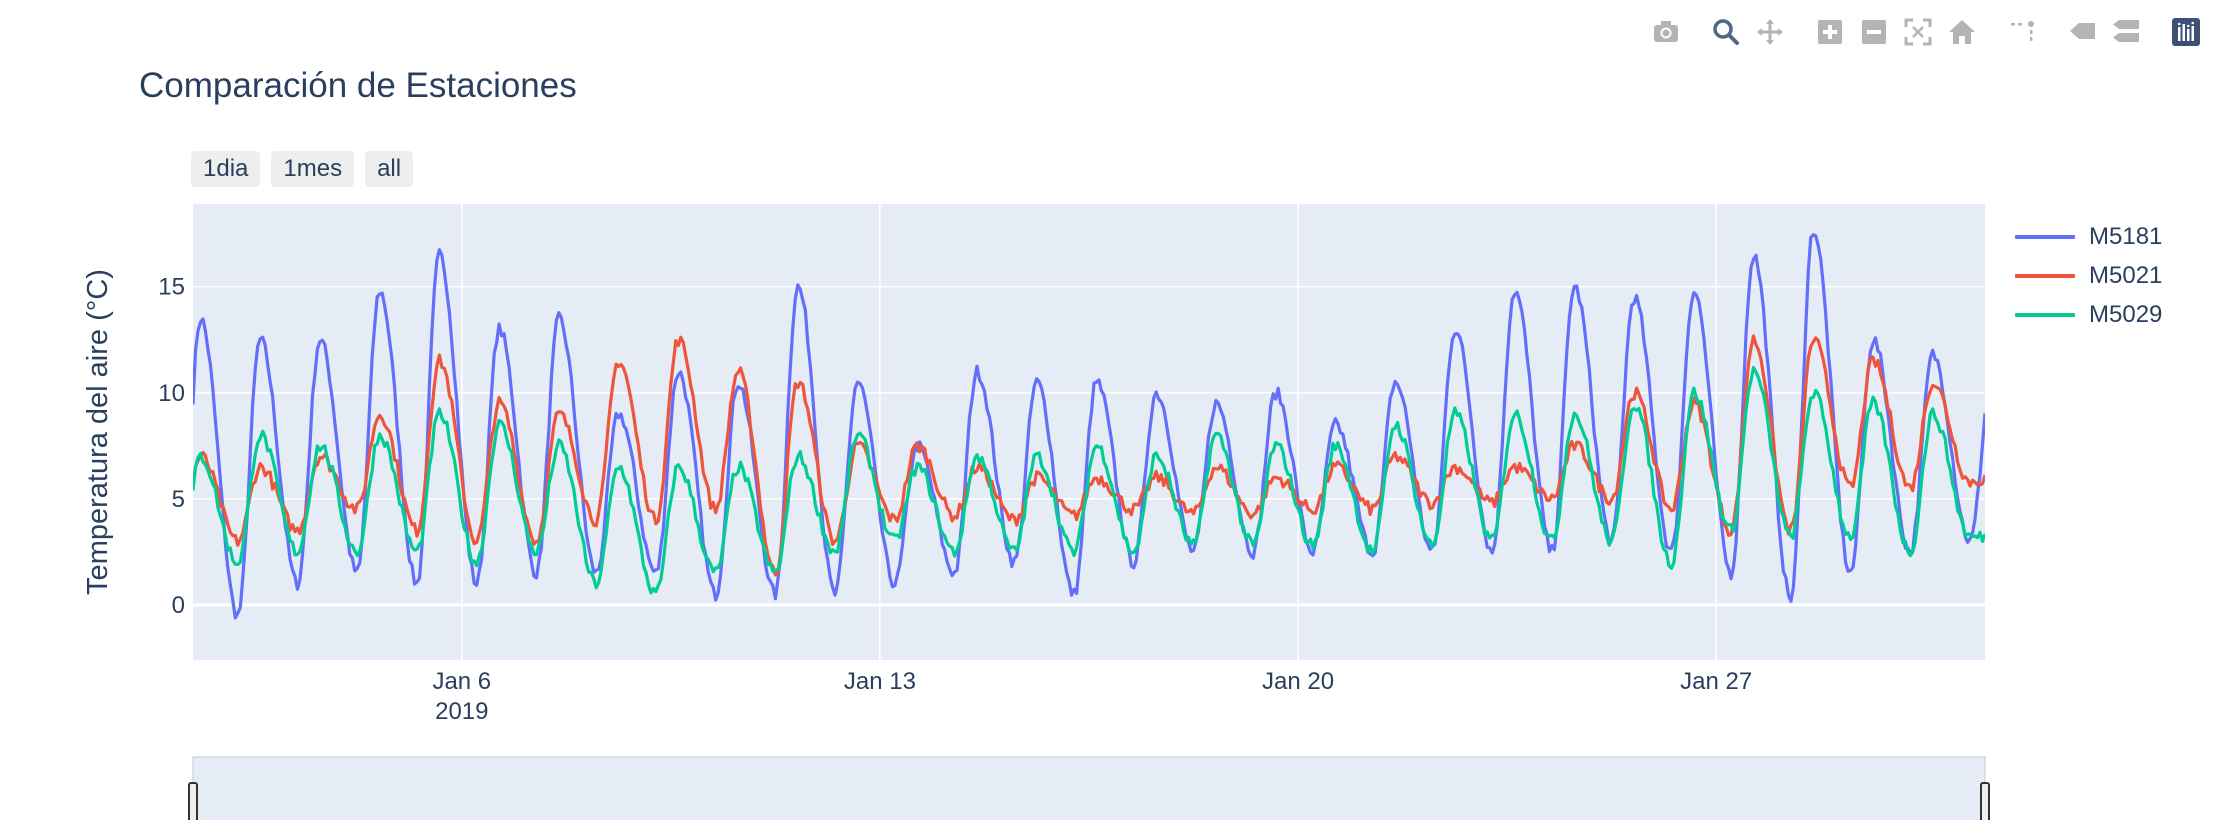  I want to click on autoscale-icon, so click(1918, 32).